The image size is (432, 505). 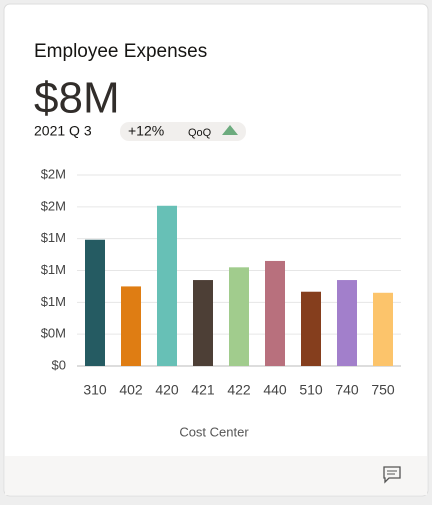 I want to click on x-tick-label: 510, so click(x=311, y=390).